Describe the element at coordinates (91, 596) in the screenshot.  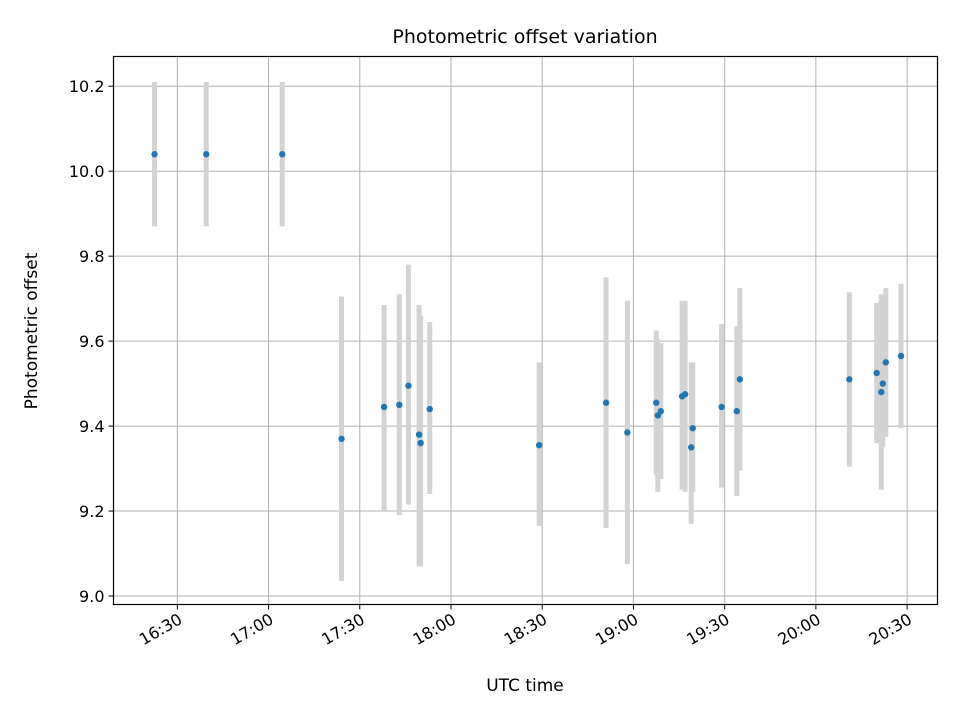
I see `y-tick-label: 9.0` at that location.